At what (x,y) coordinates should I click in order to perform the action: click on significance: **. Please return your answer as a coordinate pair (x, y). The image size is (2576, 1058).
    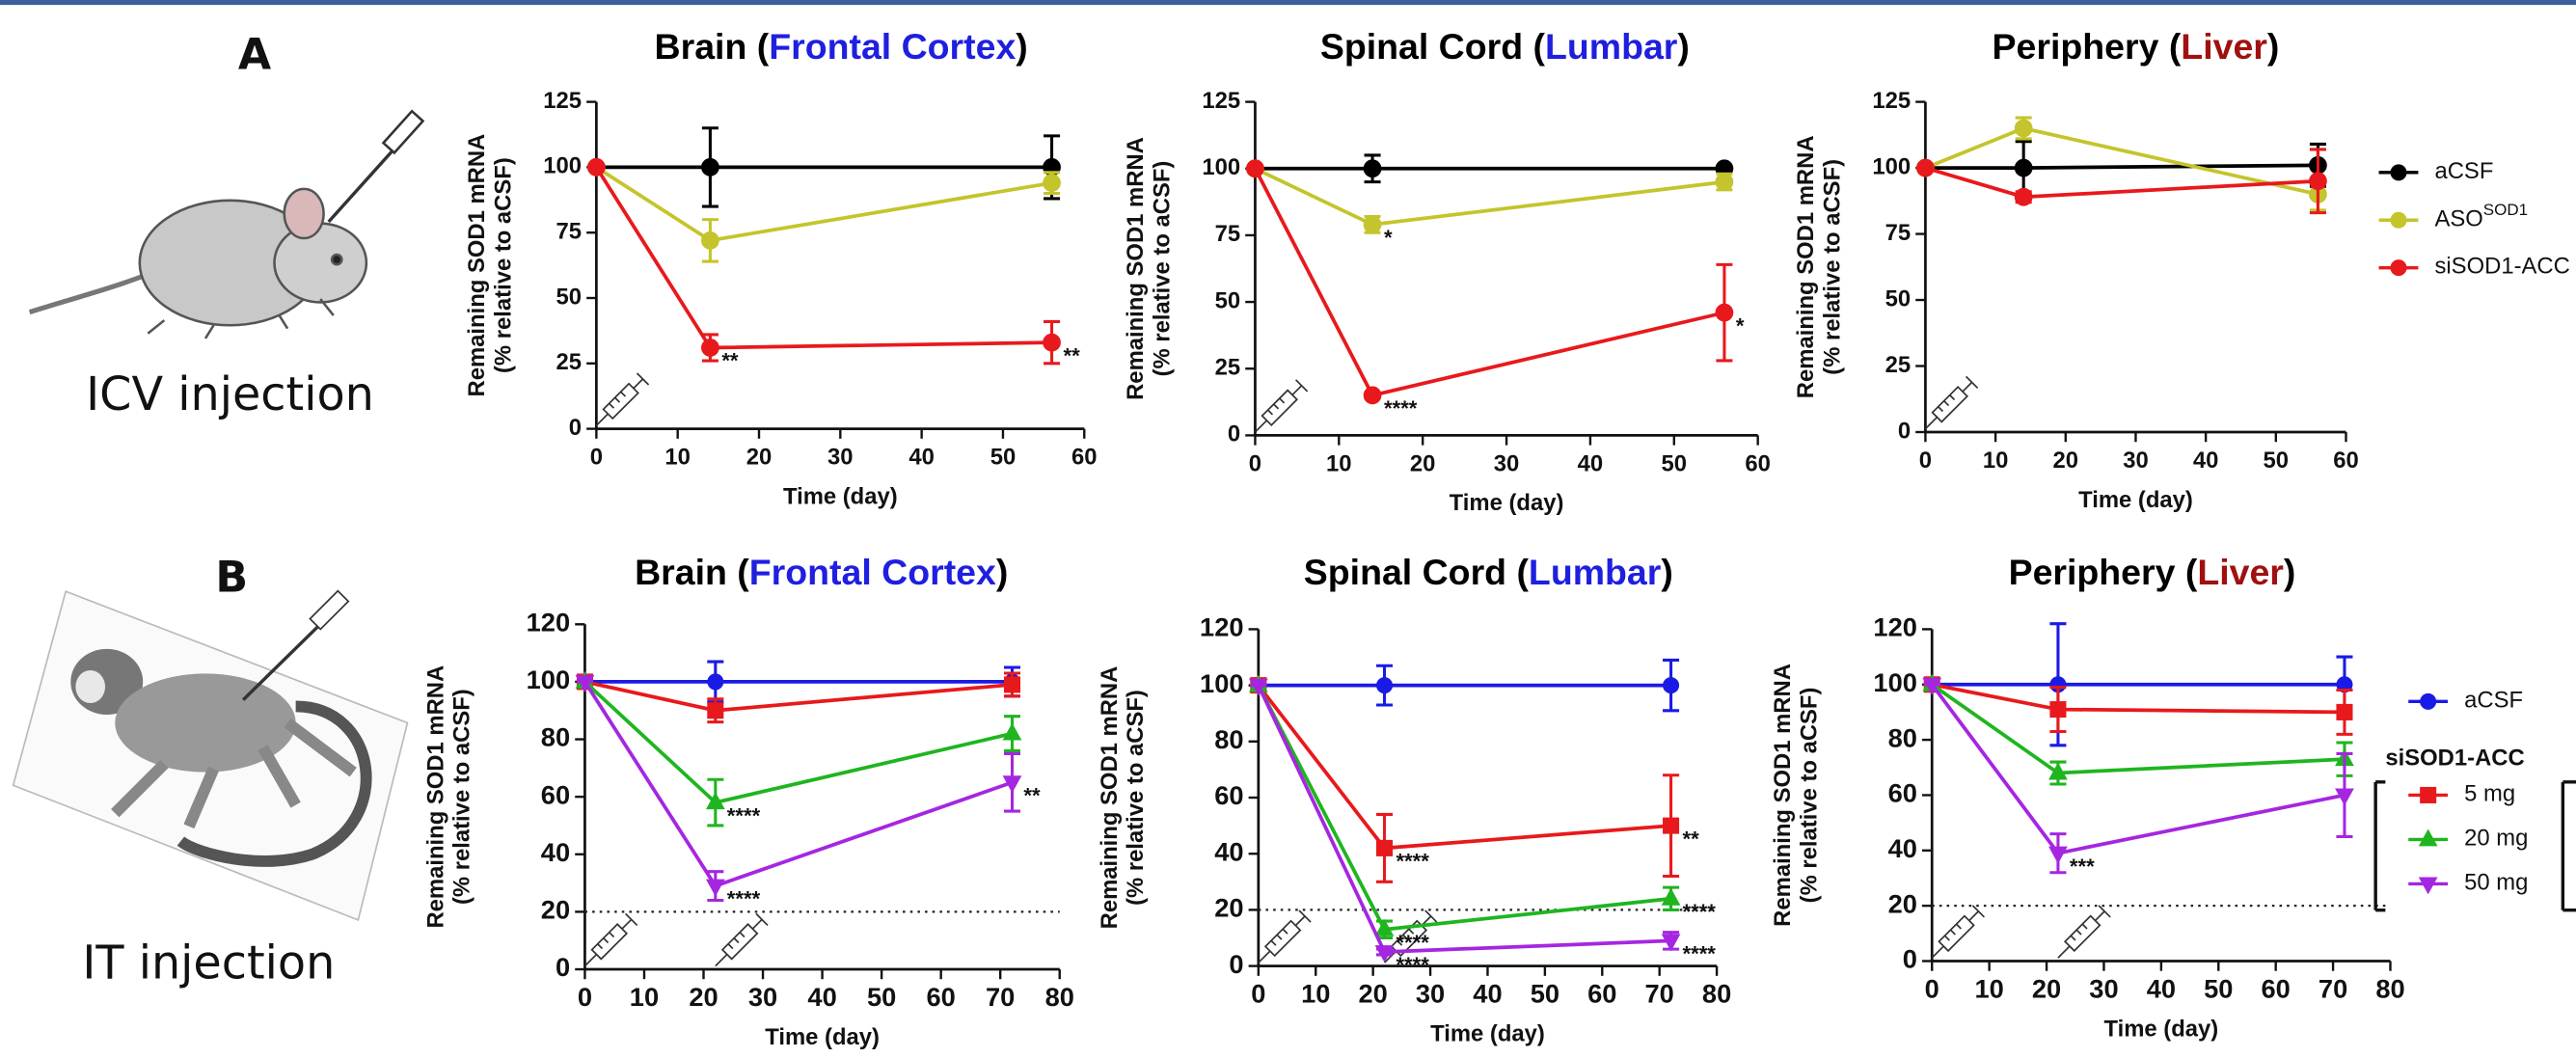
    Looking at the image, I should click on (1071, 355).